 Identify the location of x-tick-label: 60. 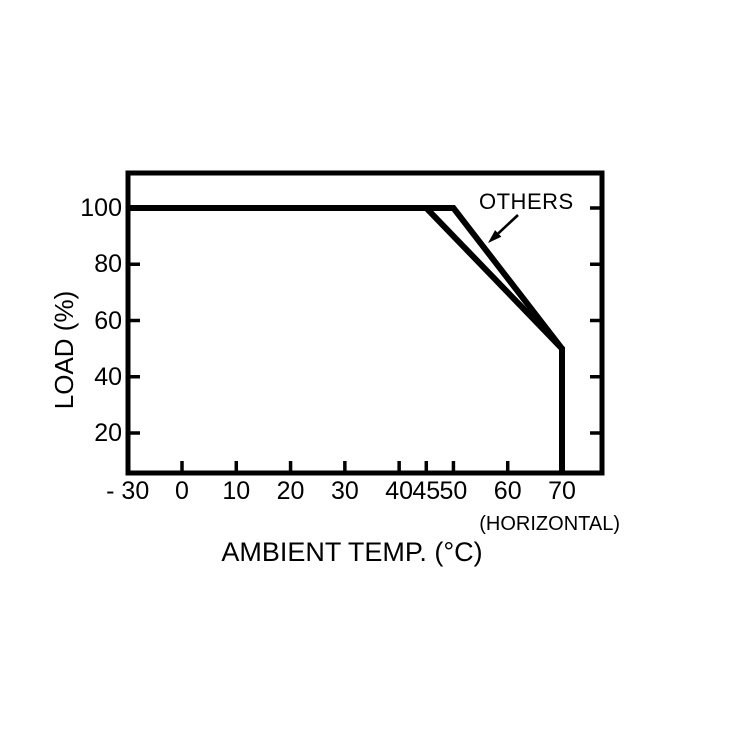
(507, 491).